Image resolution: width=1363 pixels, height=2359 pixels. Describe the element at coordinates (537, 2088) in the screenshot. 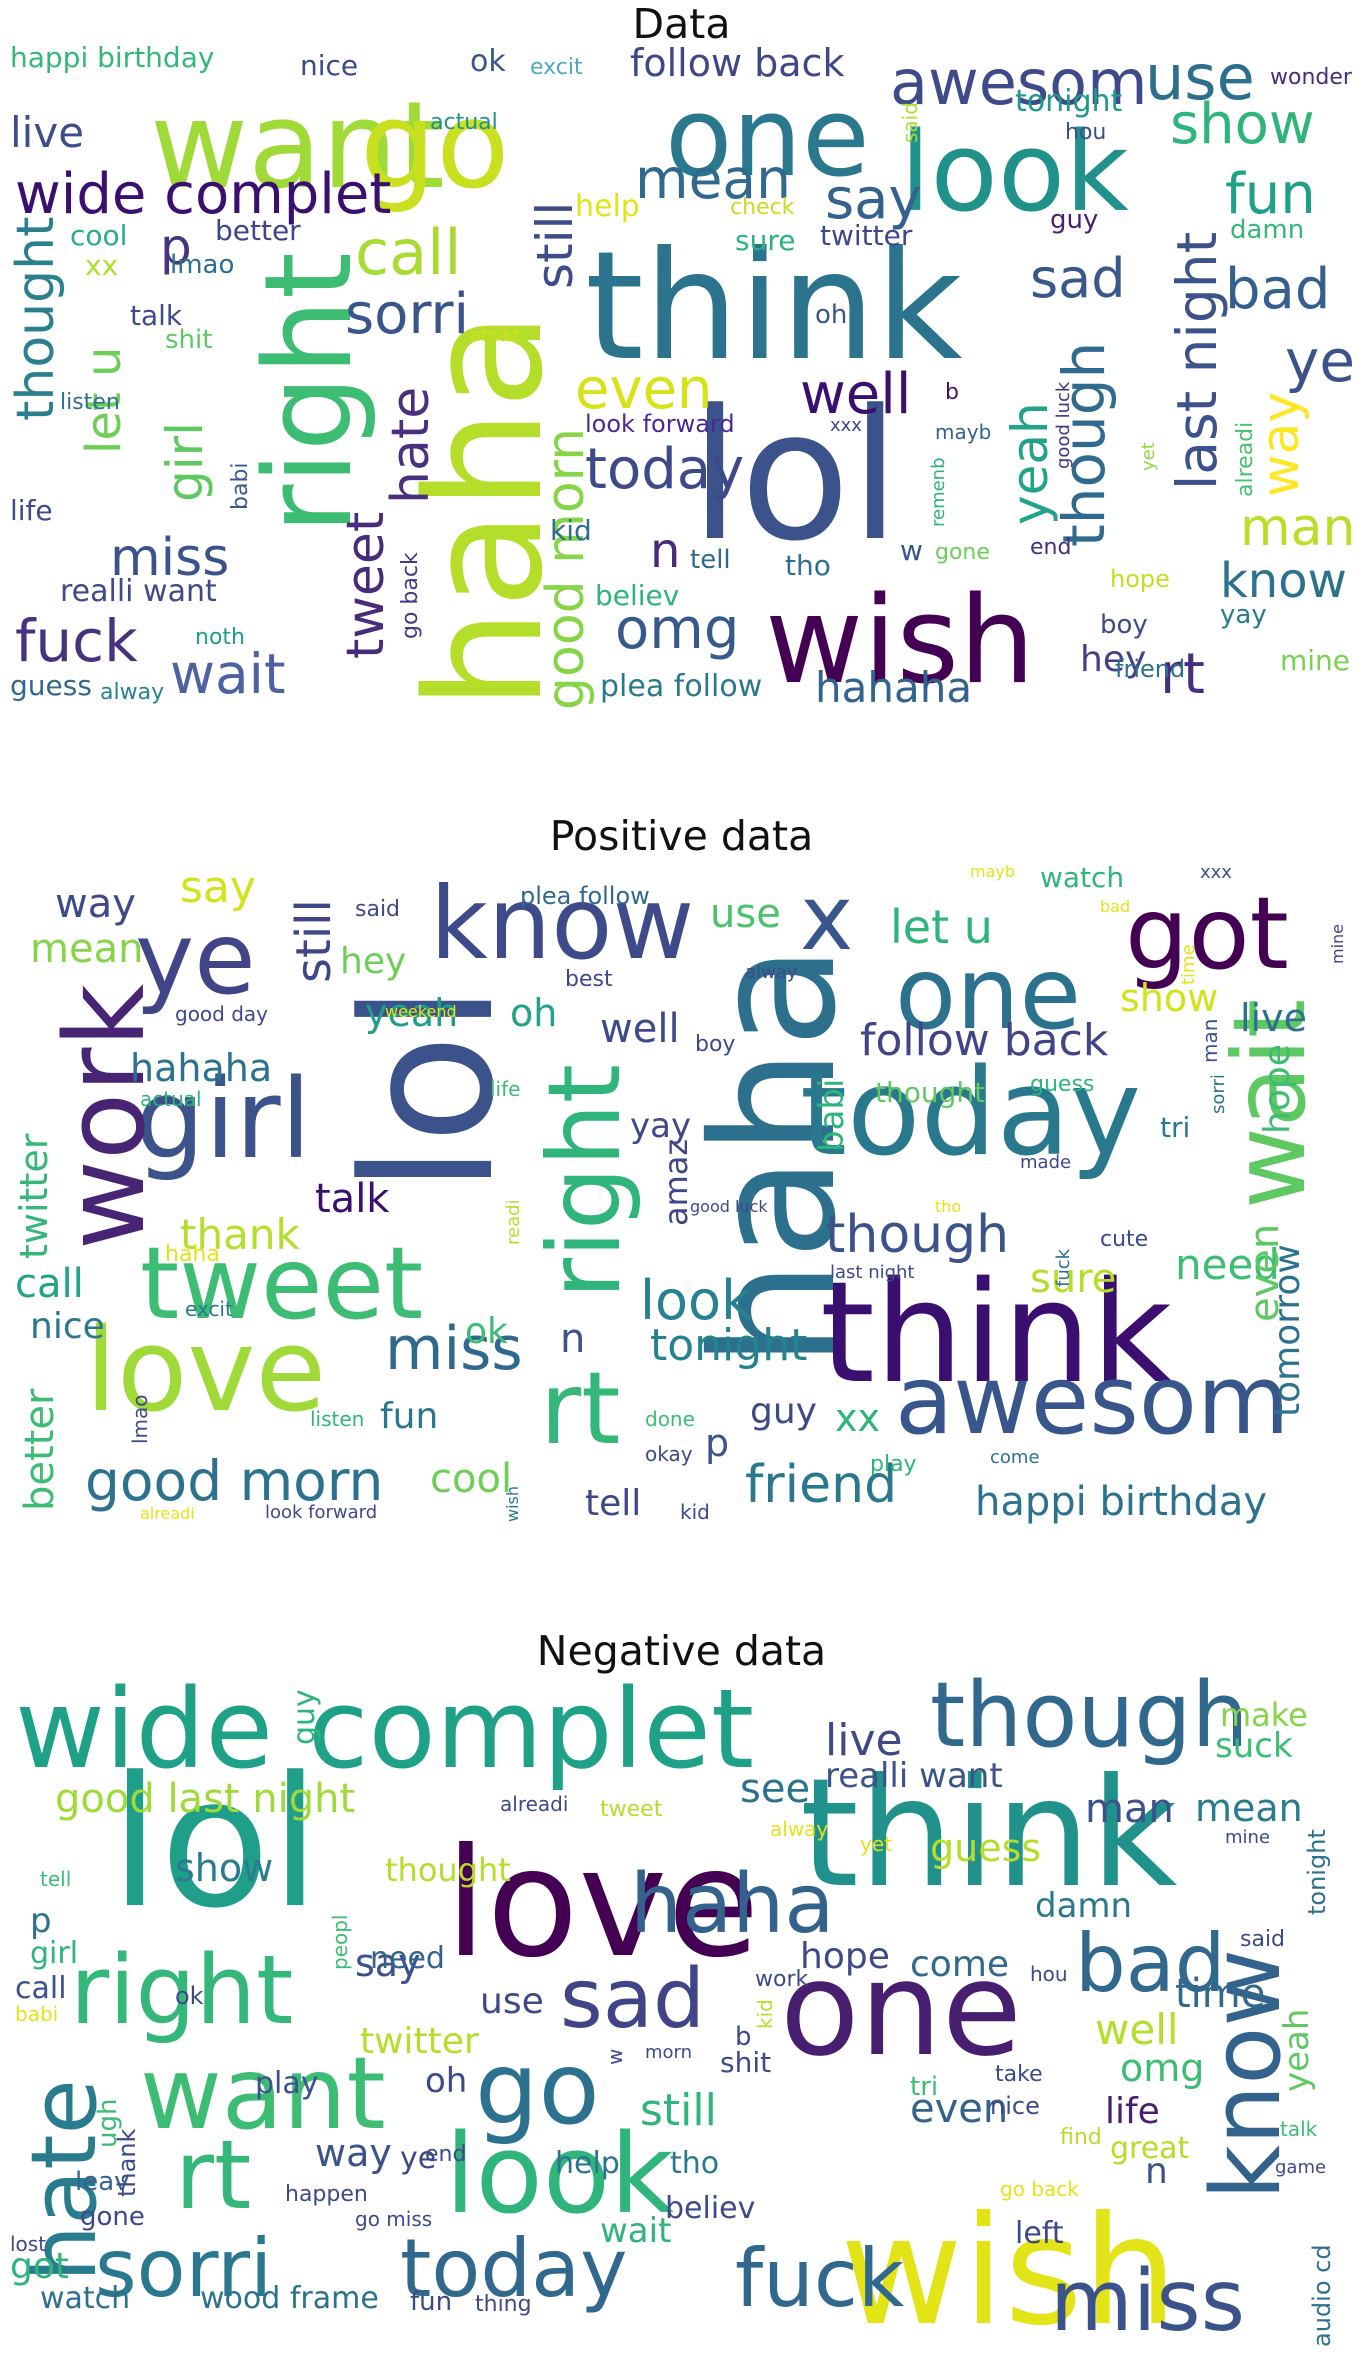

I see `cloud-word: go` at that location.